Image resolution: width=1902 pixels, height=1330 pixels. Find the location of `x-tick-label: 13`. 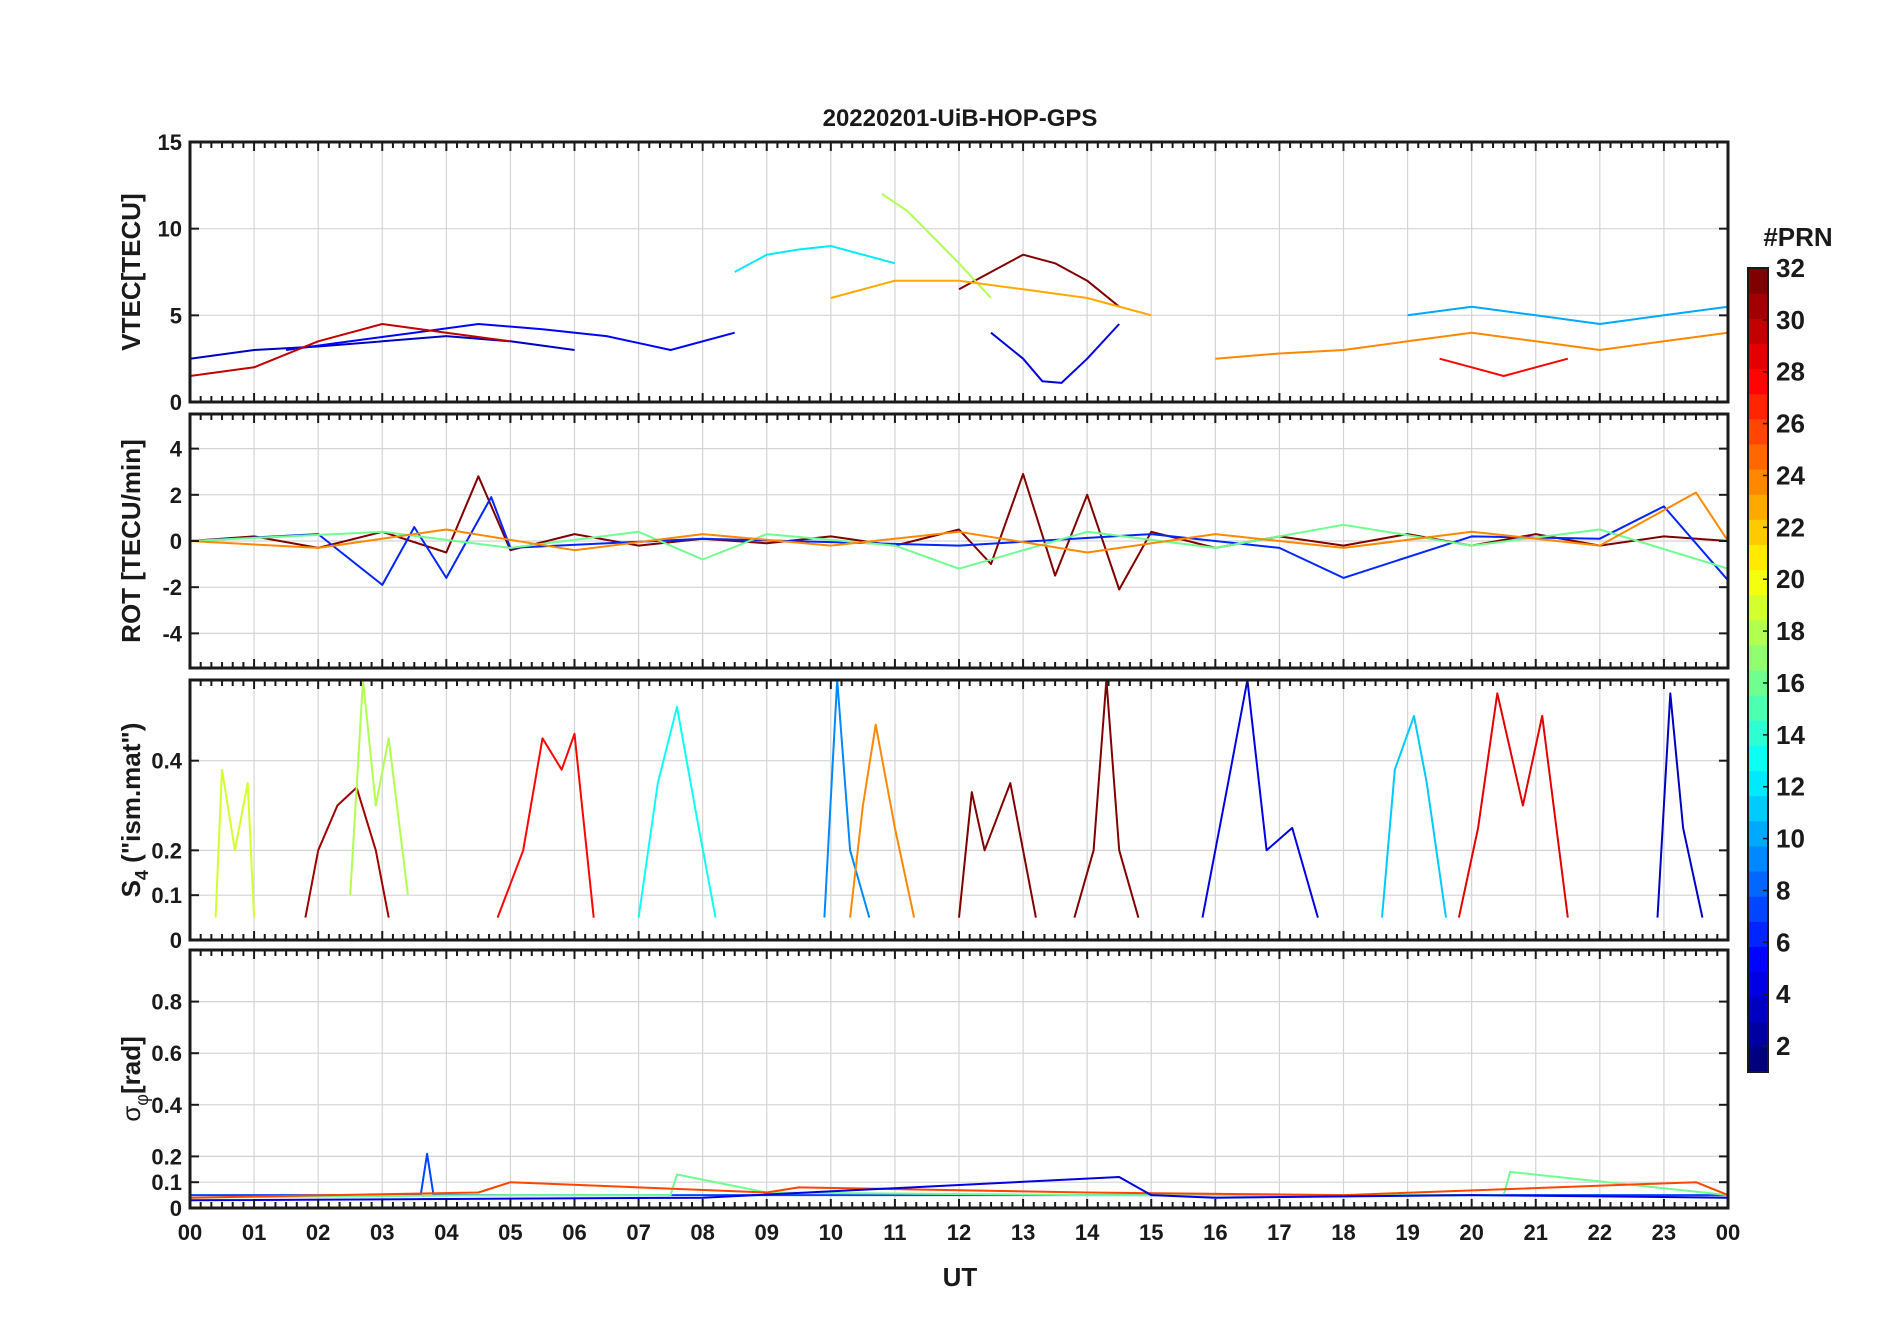

x-tick-label: 13 is located at coordinates (1023, 1232).